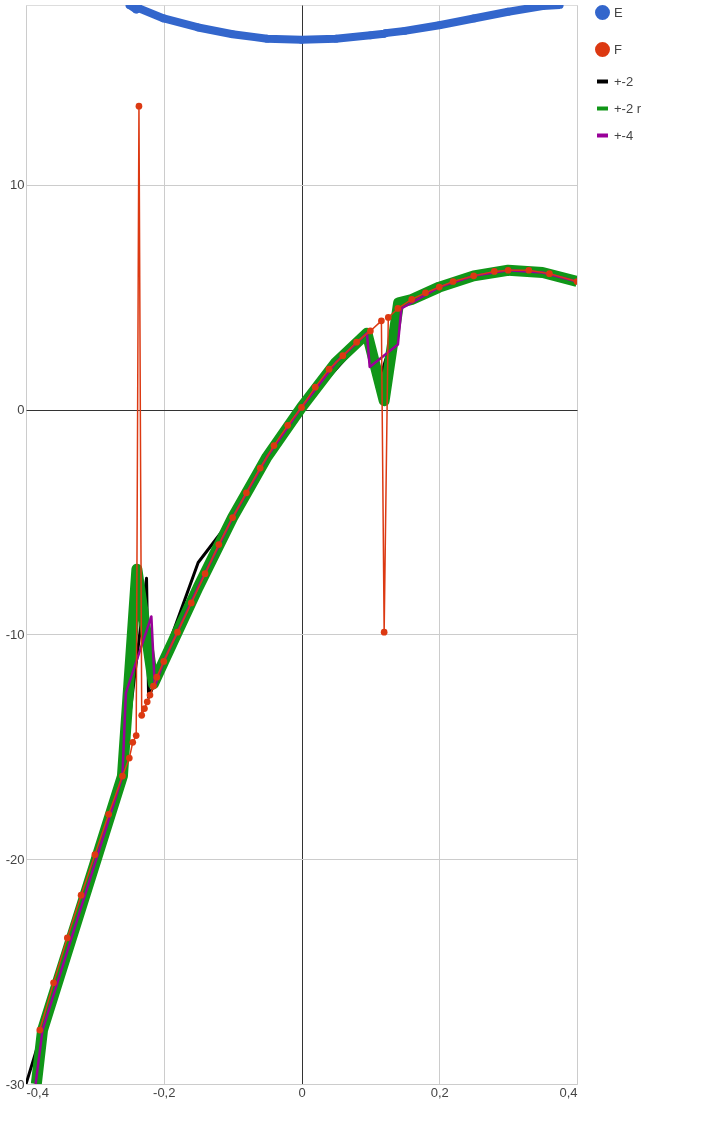  I want to click on x-tick-label: 0, so click(302, 1092).